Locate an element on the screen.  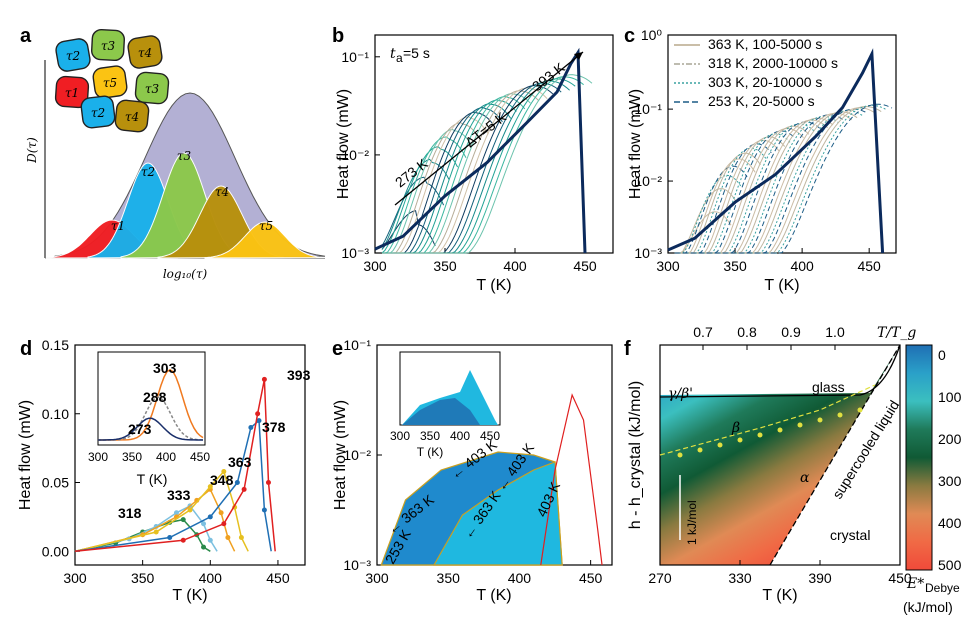
peak-label-tau4: τ4 is located at coordinates (222, 192).